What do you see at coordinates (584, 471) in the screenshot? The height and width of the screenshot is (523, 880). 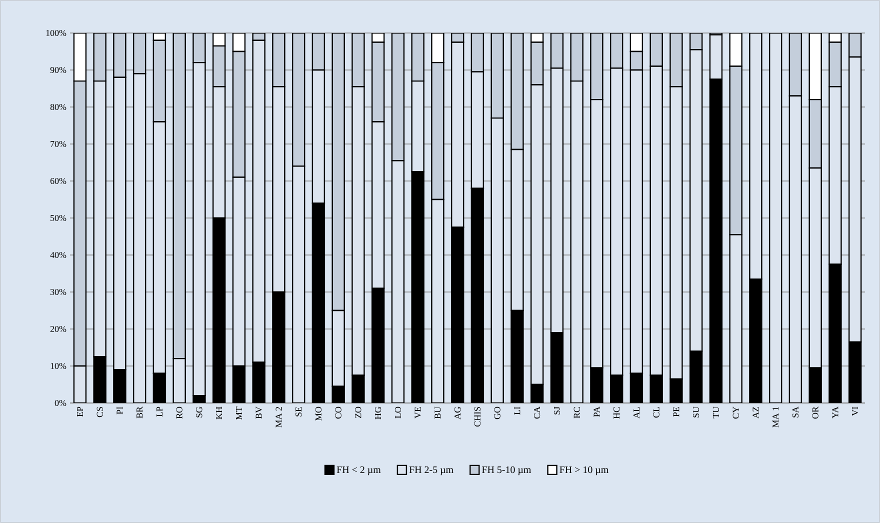 I see `legend-label: FH > 10 µm` at bounding box center [584, 471].